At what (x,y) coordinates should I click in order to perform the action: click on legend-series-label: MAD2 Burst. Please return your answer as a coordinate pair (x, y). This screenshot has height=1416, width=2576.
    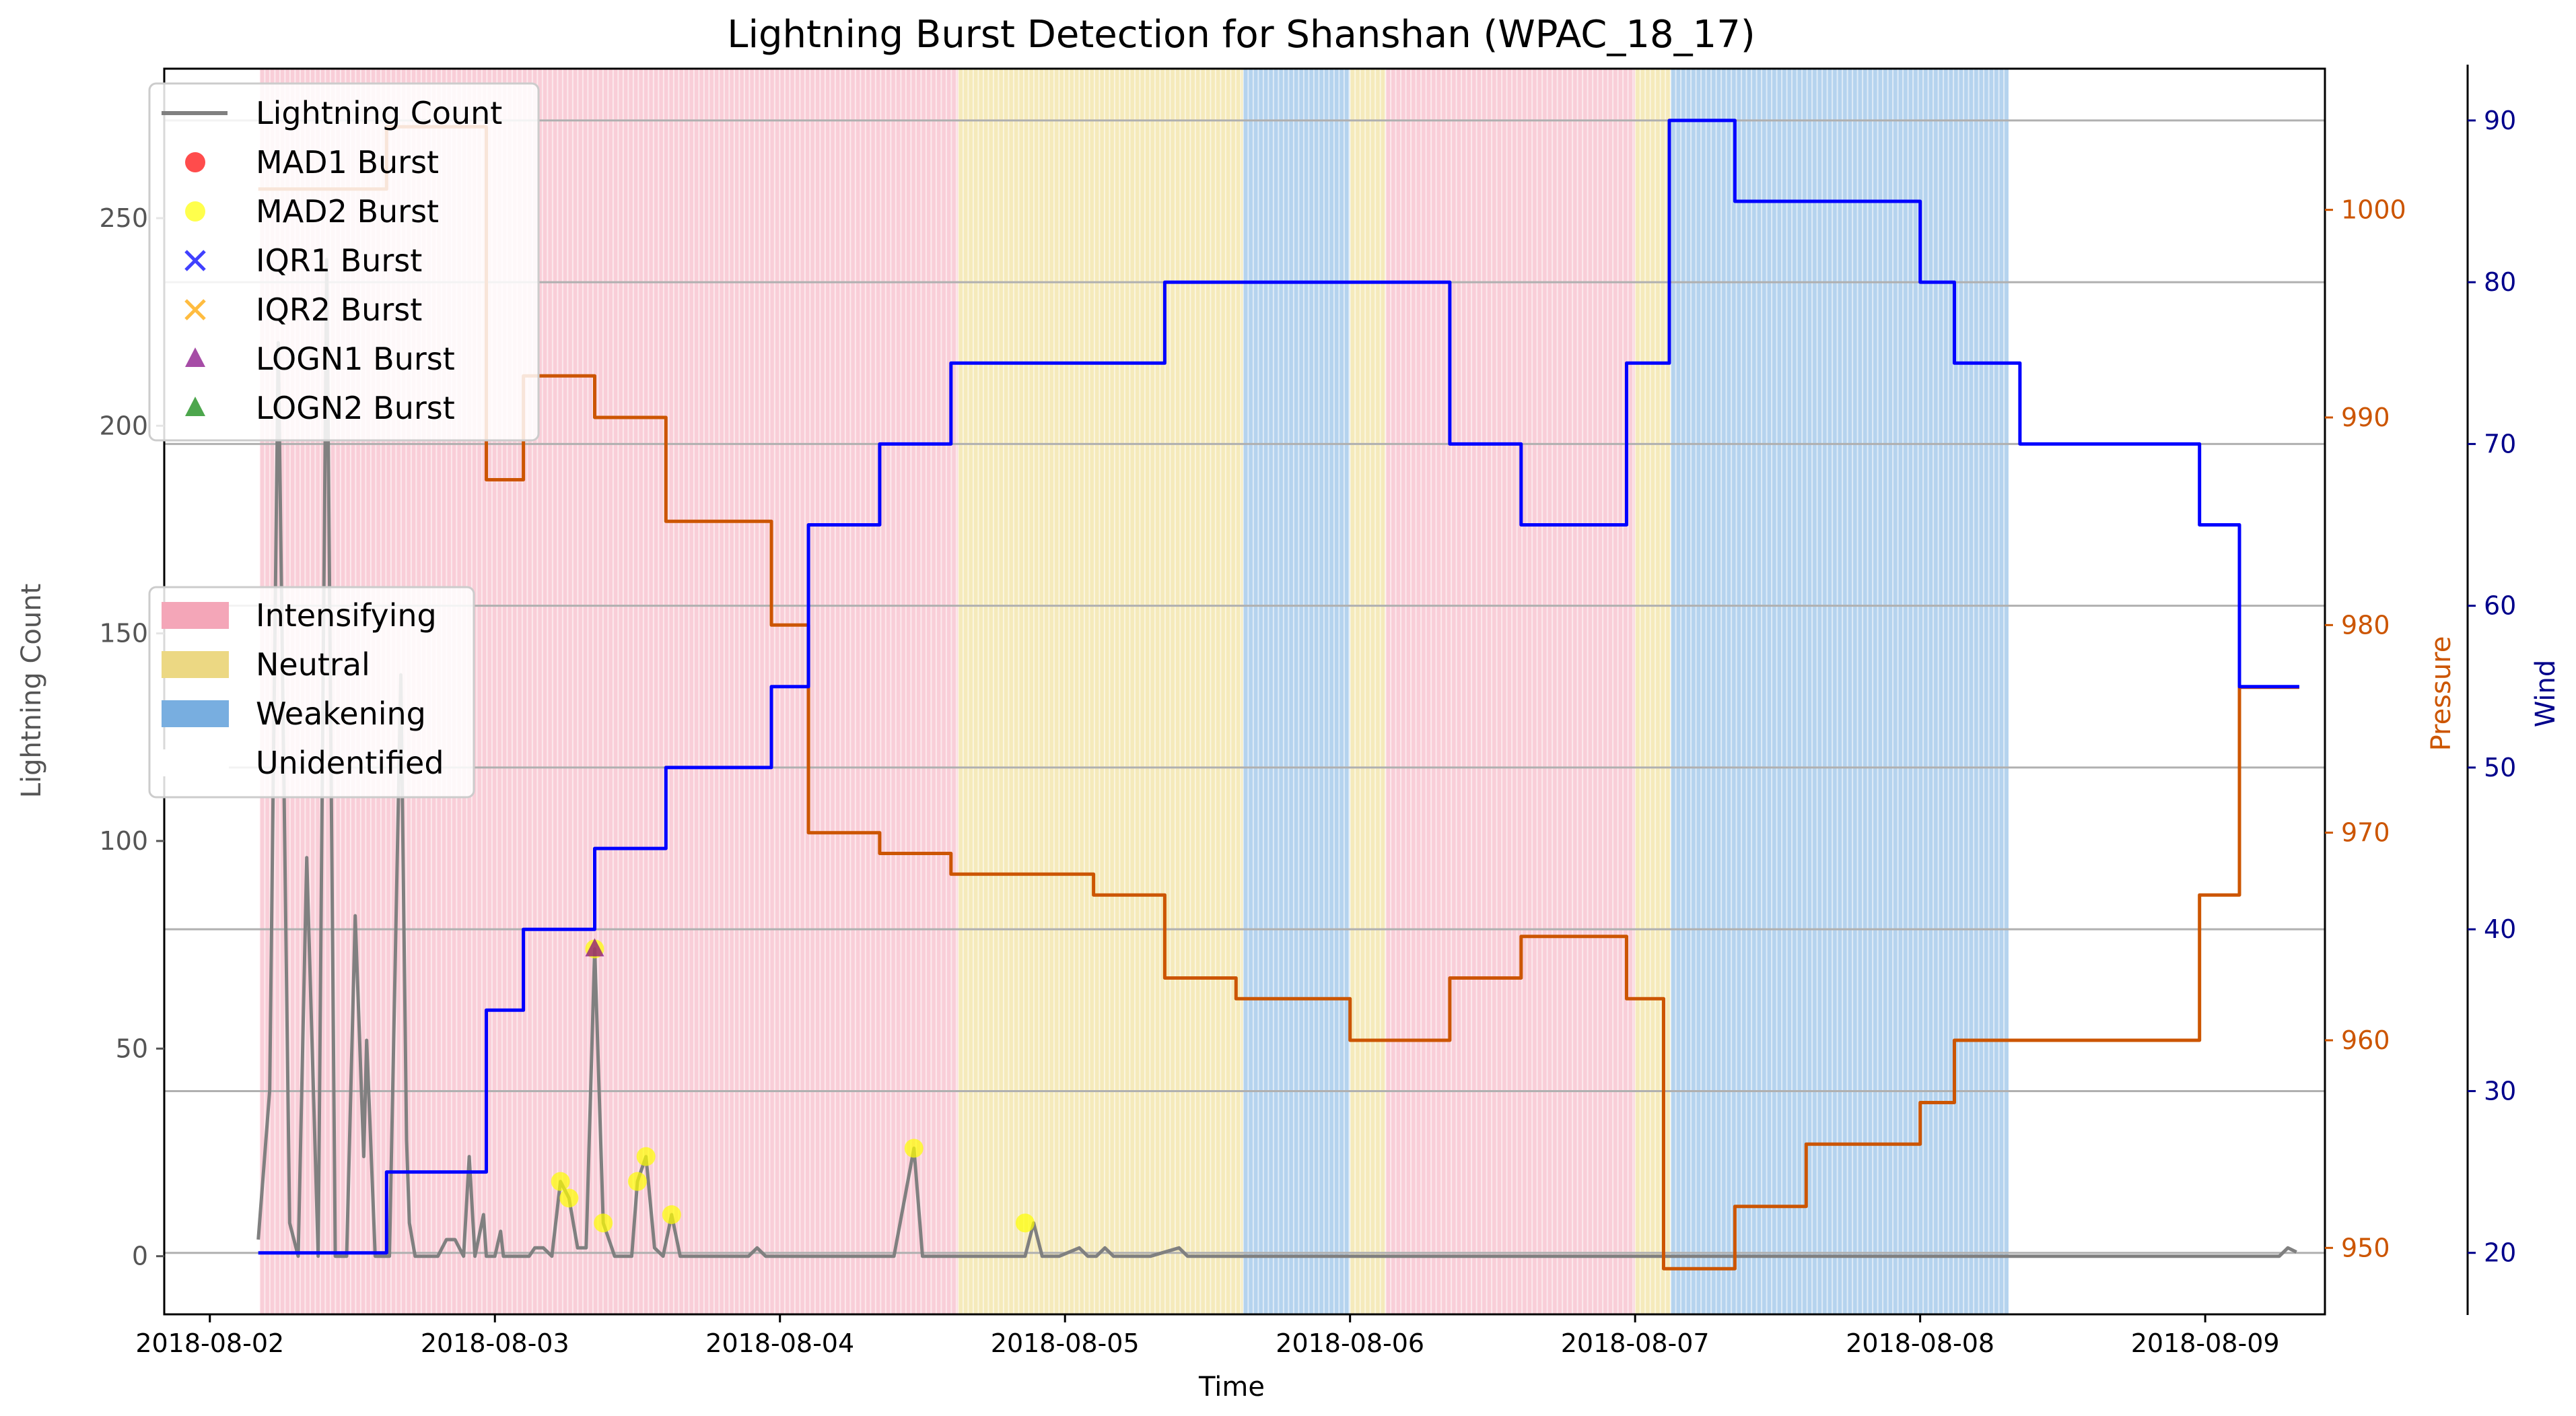
    Looking at the image, I should click on (347, 211).